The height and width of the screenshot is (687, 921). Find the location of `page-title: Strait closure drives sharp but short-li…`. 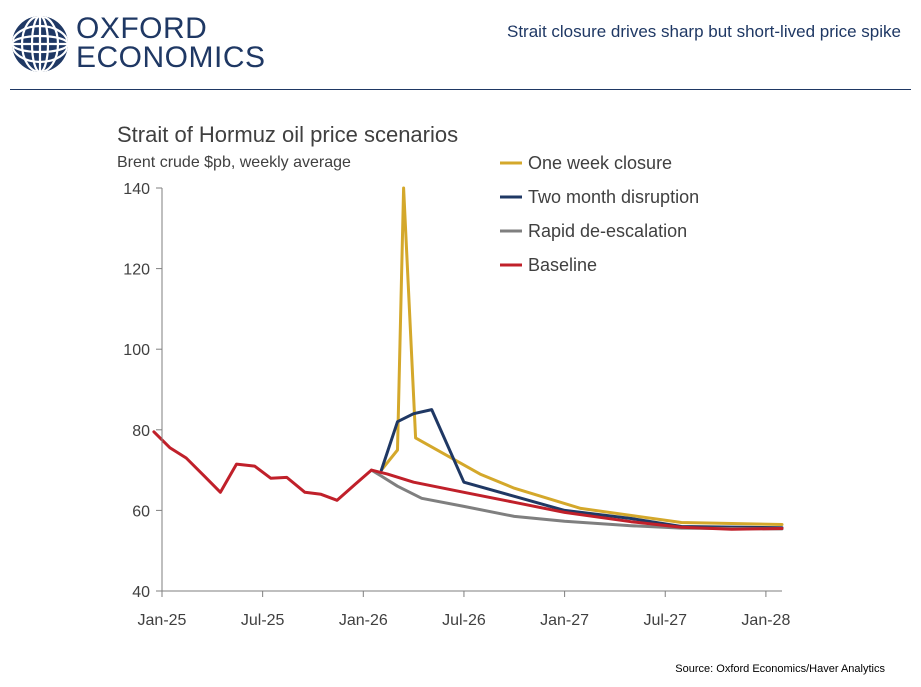

page-title: Strait closure drives sharp but short-li… is located at coordinates (704, 31).